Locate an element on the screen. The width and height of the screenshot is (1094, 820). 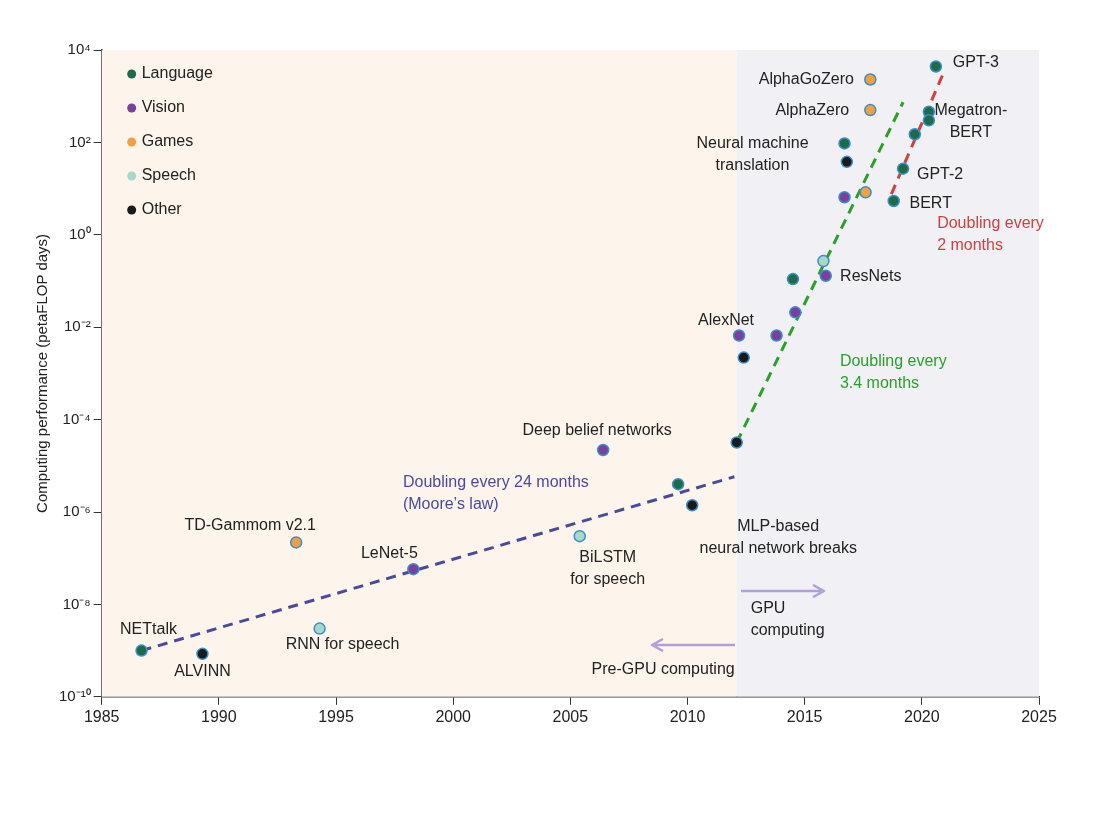
annotation: GPT-3 is located at coordinates (976, 61).